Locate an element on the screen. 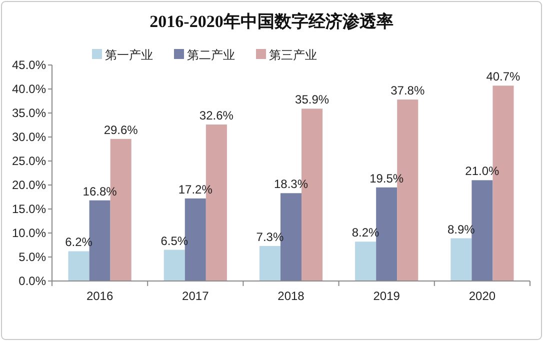  legend-label: 第一产业 is located at coordinates (129, 55).